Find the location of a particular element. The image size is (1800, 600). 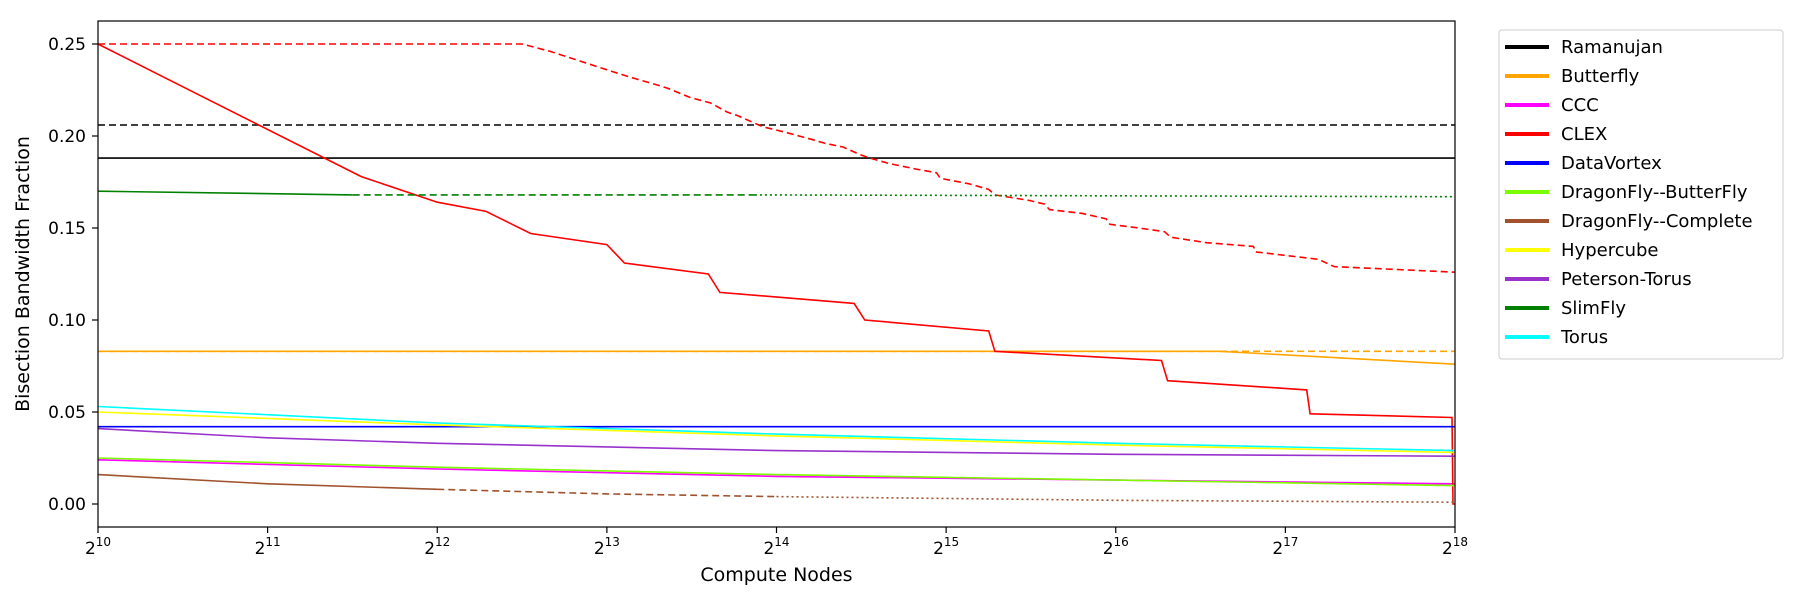

legend-label-hypercube: Hypercube is located at coordinates (1610, 250).